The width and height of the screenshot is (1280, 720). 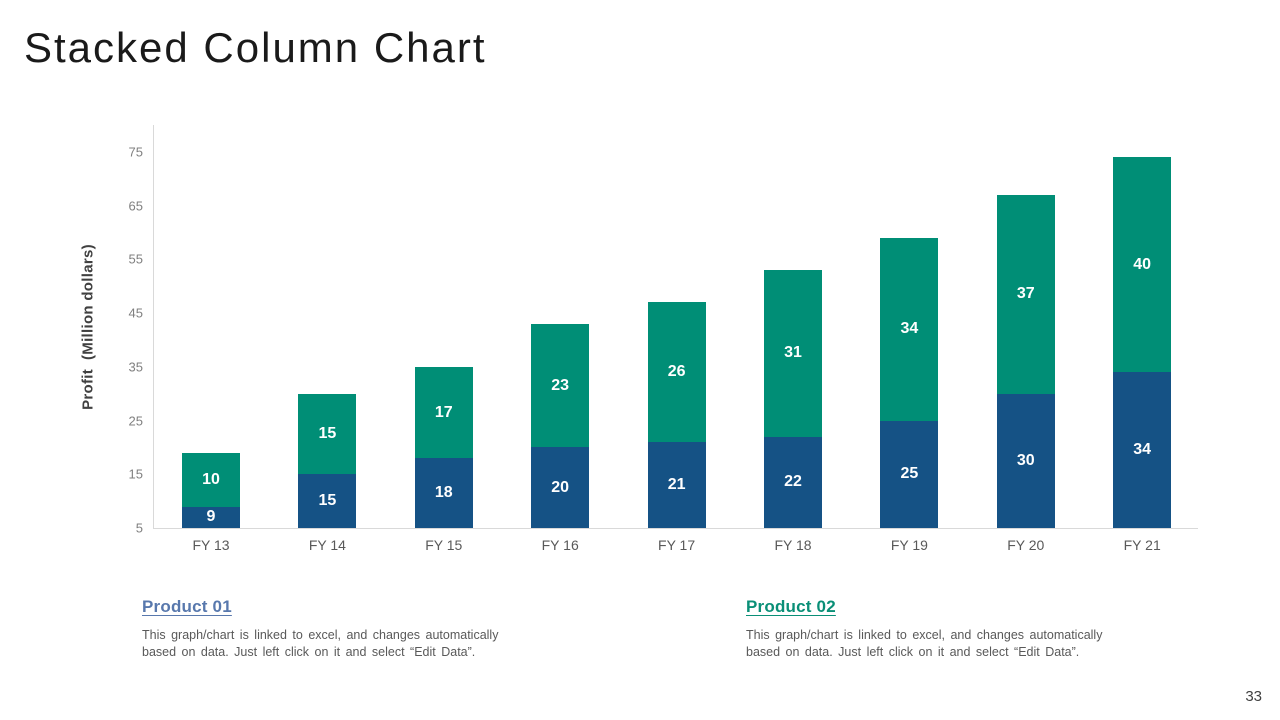 I want to click on bar-segment-product-01: 22, so click(x=793, y=482).